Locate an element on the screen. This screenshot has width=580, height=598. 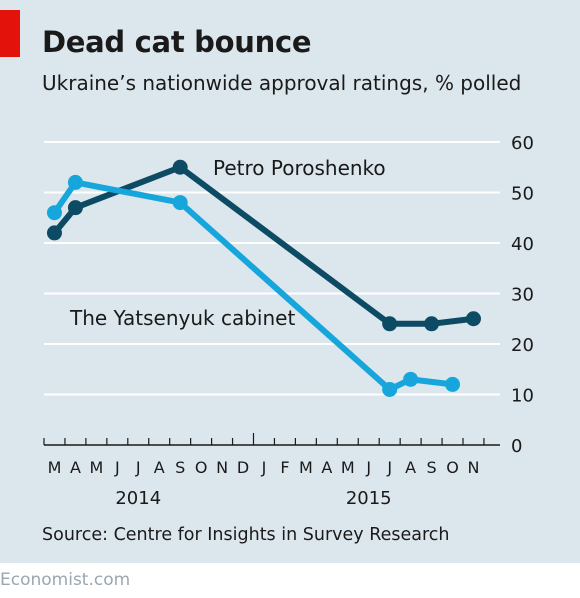
y-tick-label: 20 is located at coordinates (522, 345).